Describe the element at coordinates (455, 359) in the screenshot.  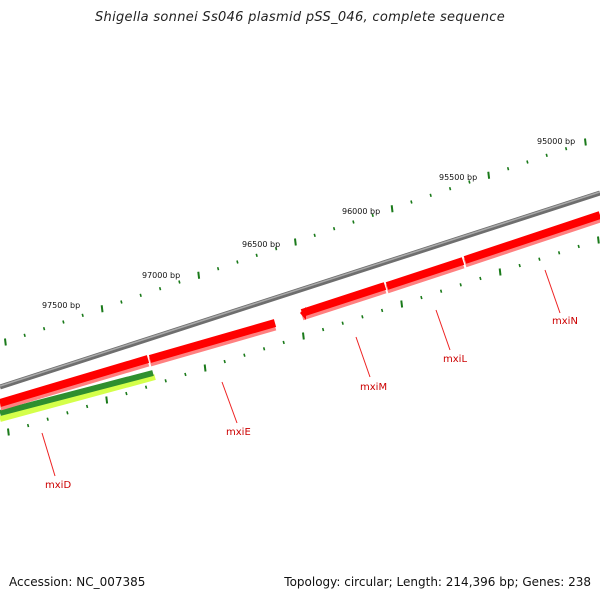
I see `gene-label-mxiL: mxiL` at that location.